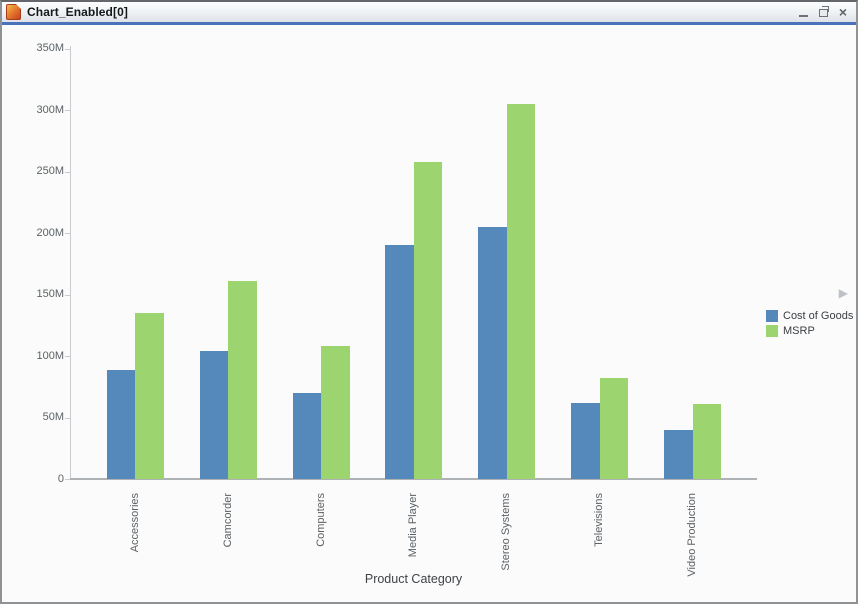  What do you see at coordinates (692, 535) in the screenshot?
I see `x-category-label-text: Video Production` at bounding box center [692, 535].